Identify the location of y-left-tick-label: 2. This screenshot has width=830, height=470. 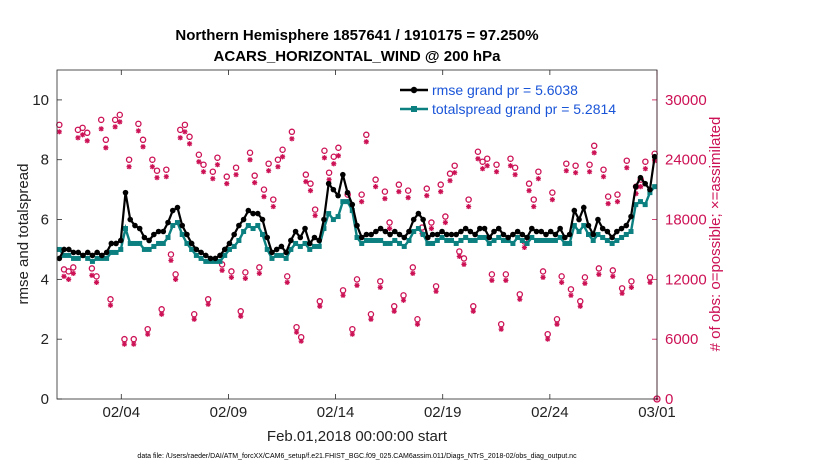
(45, 339).